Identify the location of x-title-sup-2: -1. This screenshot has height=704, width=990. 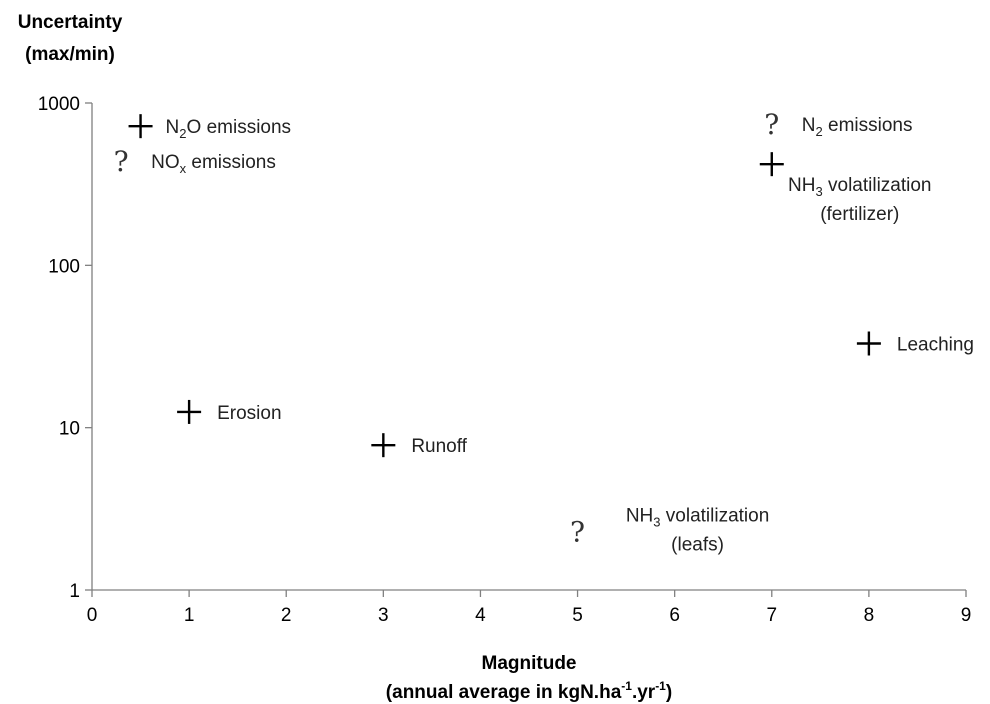
(660, 686).